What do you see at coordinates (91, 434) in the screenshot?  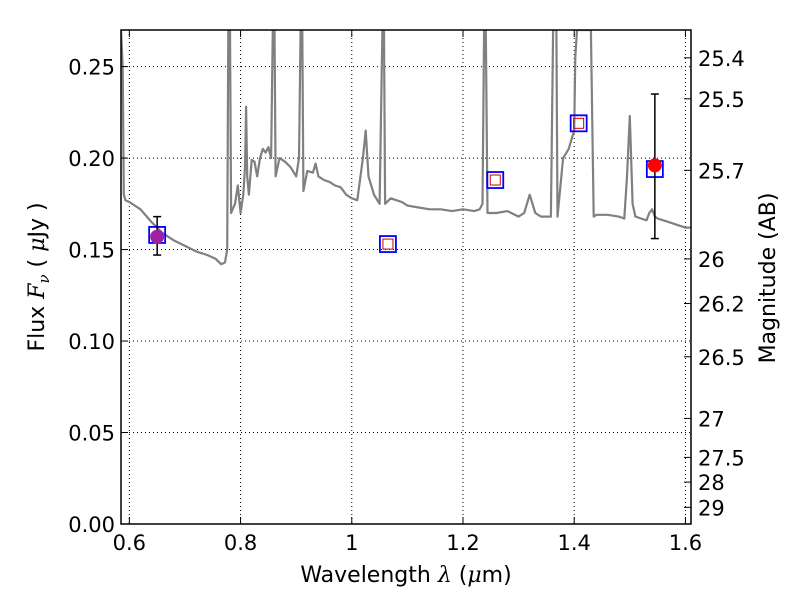 I see `y-tick-label: 0.05` at bounding box center [91, 434].